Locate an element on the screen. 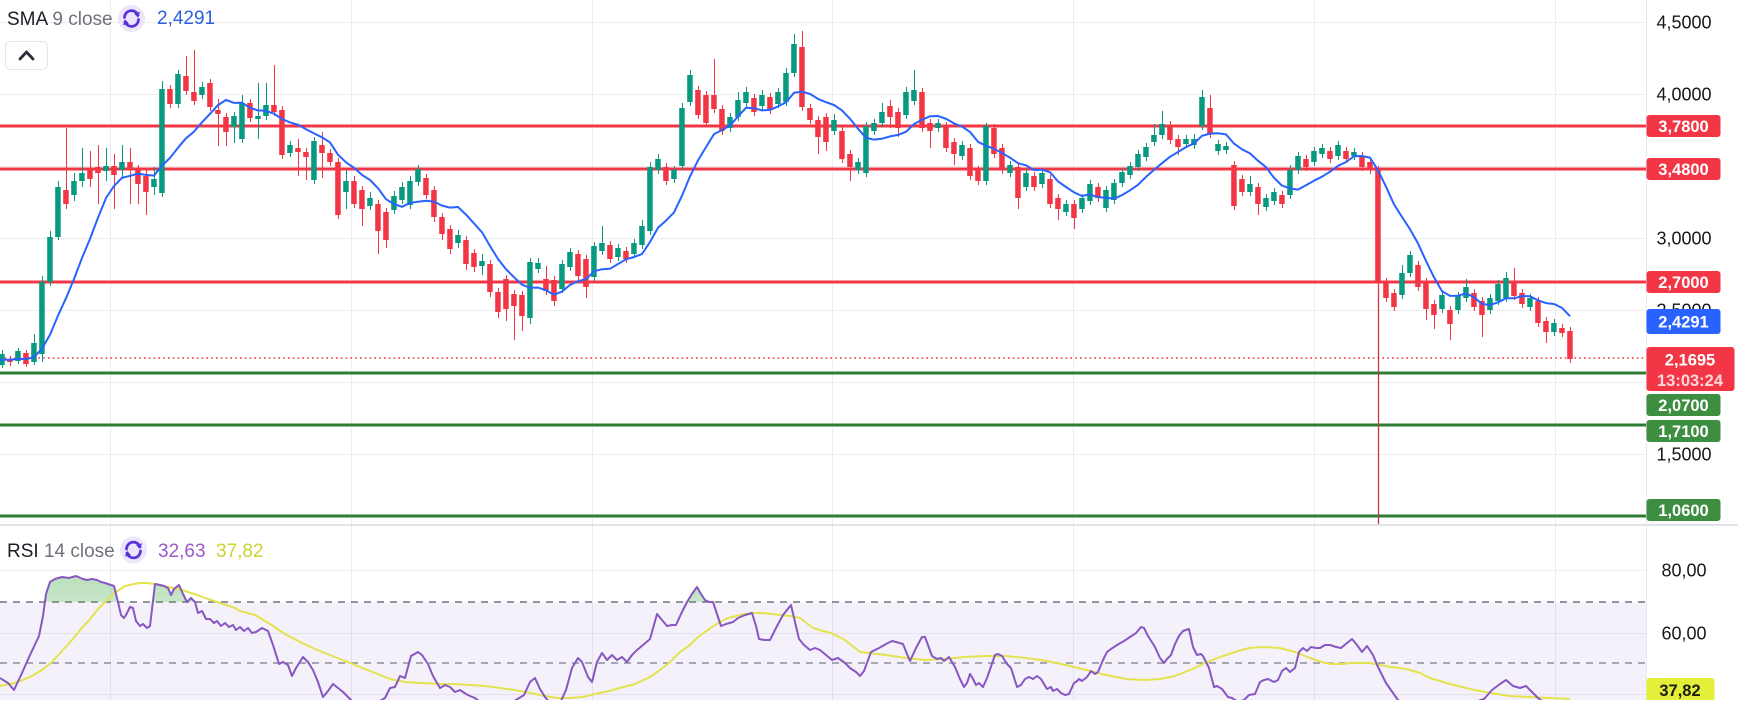 The image size is (1738, 705). svg-text: 13:03:24 is located at coordinates (1690, 381).